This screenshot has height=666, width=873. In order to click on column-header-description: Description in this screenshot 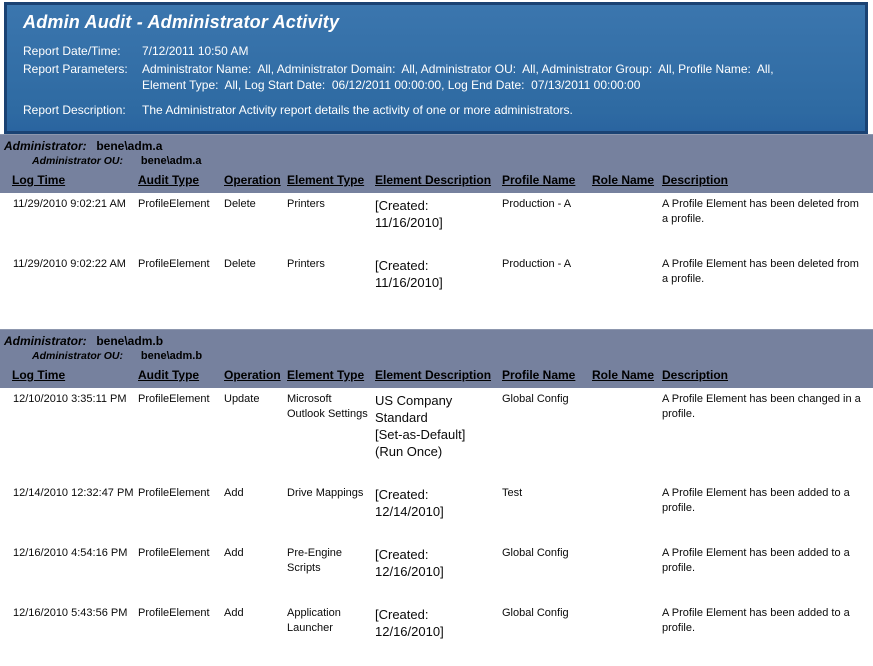, I will do `click(695, 180)`.